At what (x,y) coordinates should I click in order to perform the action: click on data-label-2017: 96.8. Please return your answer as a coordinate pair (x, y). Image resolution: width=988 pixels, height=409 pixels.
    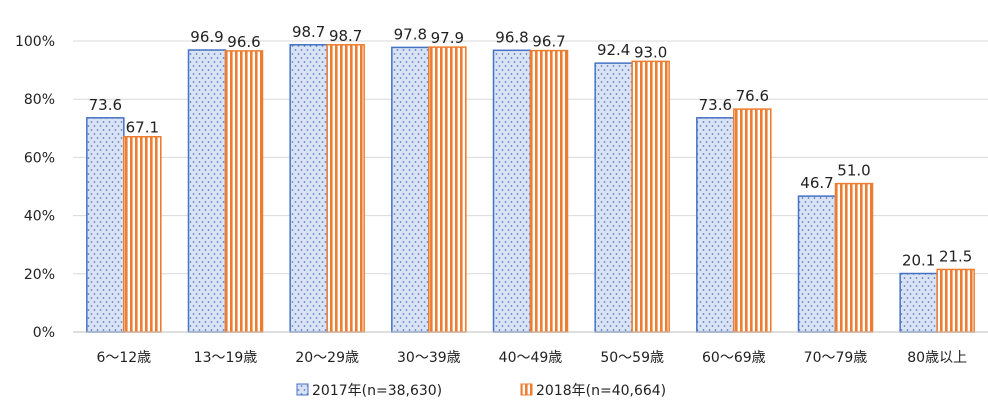
    Looking at the image, I should click on (511, 37).